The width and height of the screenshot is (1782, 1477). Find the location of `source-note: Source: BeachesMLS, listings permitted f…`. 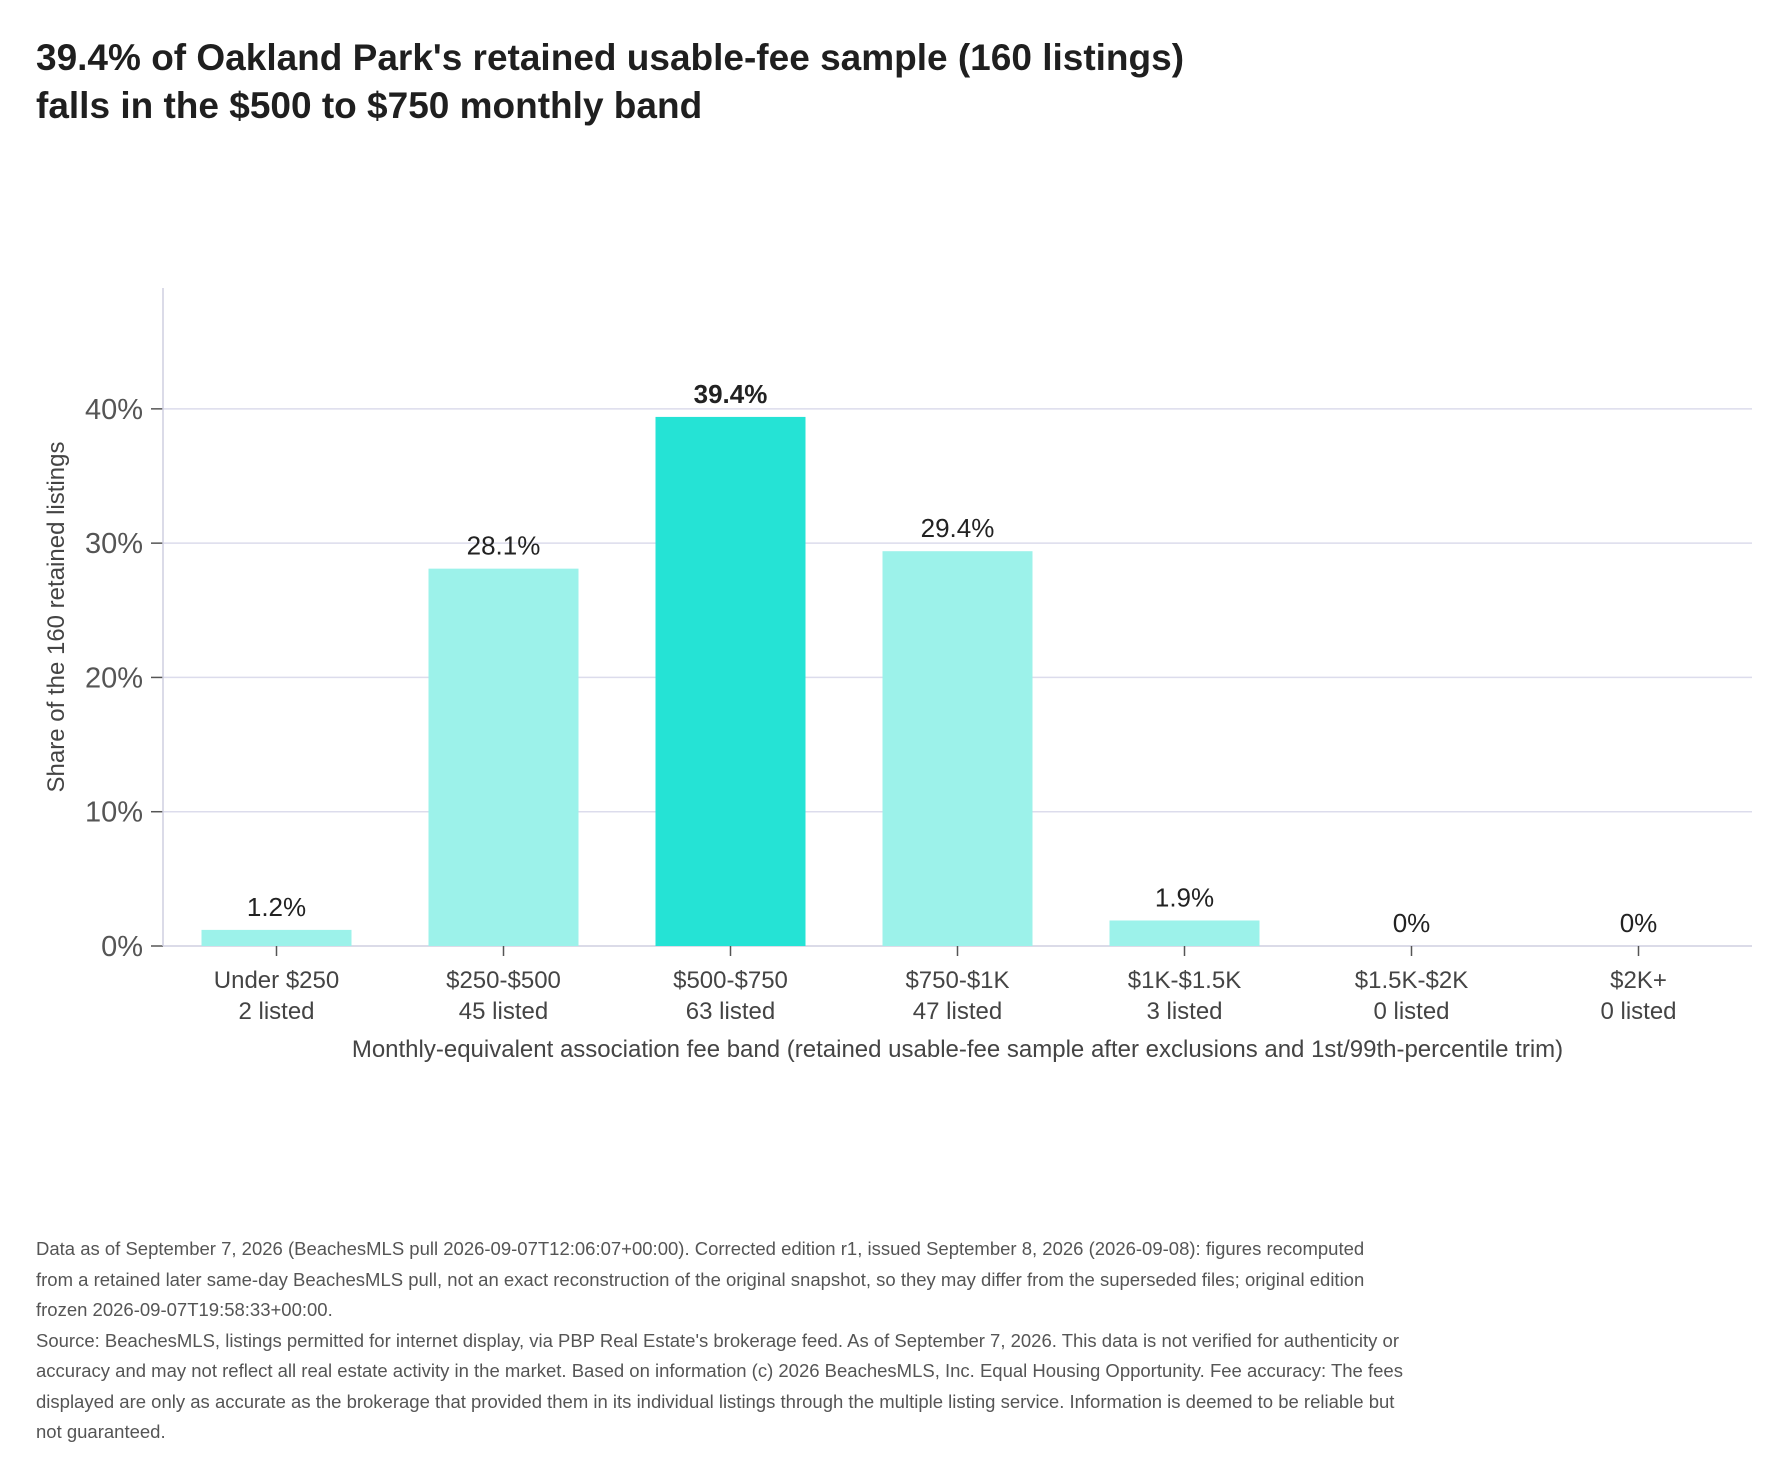

source-note: Source: BeachesMLS, listings permitted f… is located at coordinates (719, 1386).